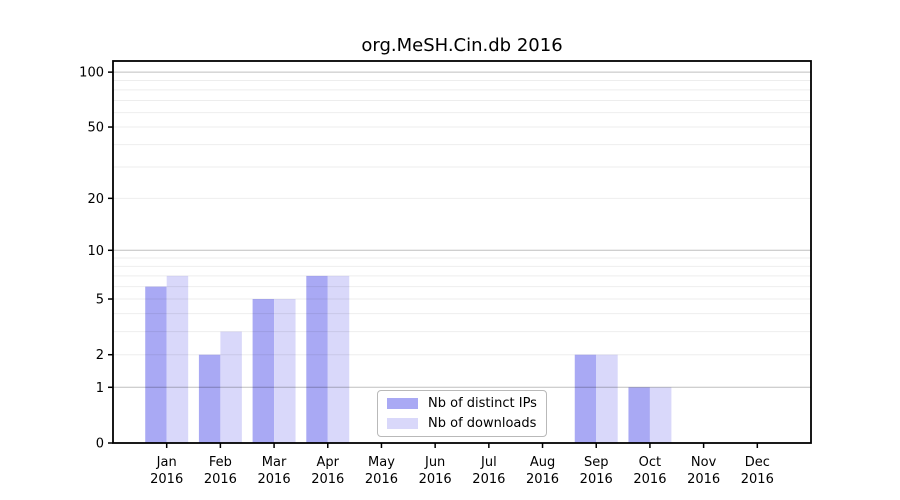 The image size is (900, 500). I want to click on legend-item-downloads: Nb of downloads, so click(466, 423).